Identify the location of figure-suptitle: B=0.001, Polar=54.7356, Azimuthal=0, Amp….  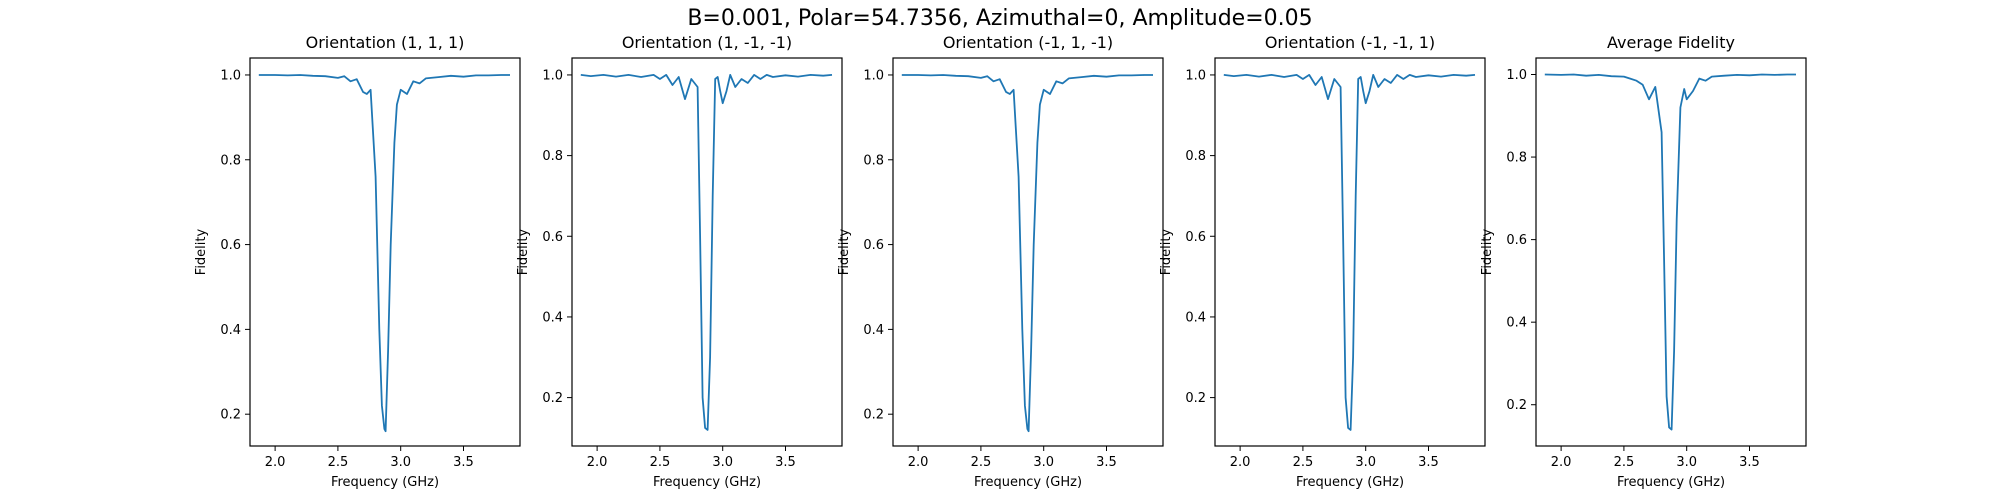
(1000, 18).